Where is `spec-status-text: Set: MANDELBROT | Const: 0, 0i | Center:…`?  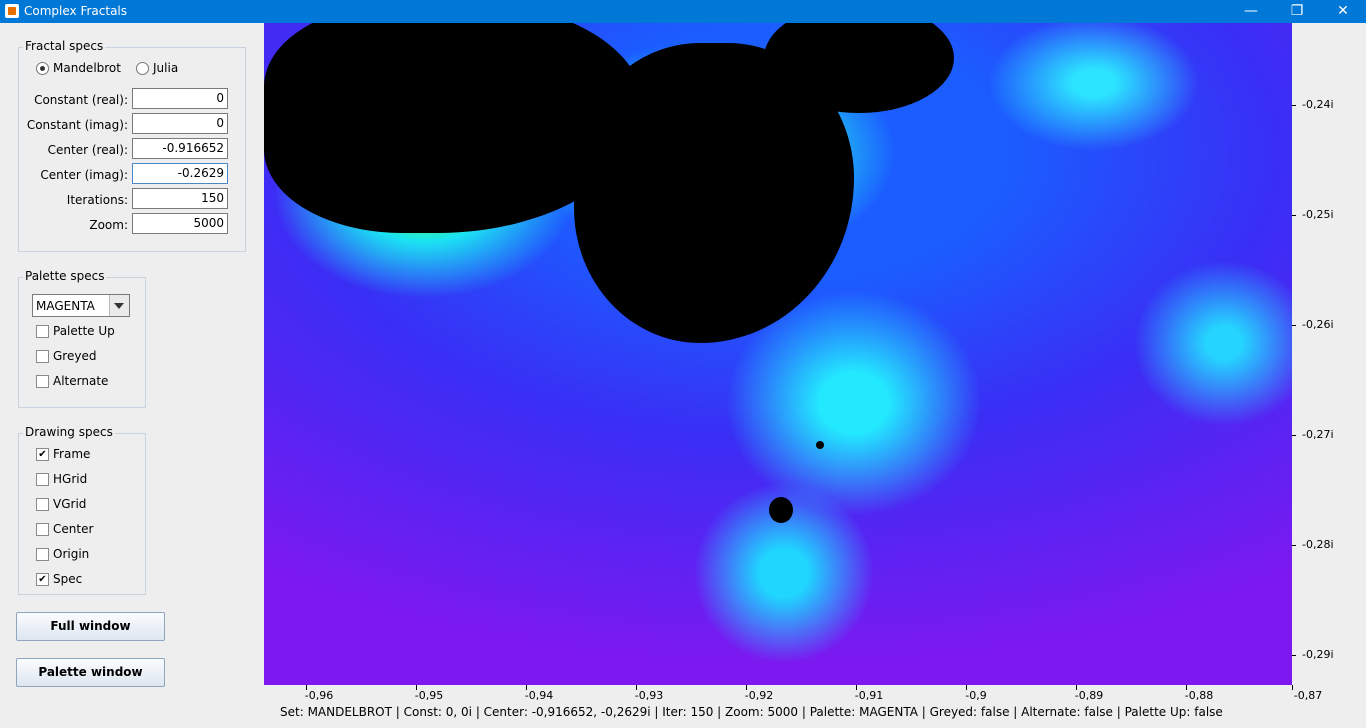
spec-status-text: Set: MANDELBROT | Const: 0, 0i | Center:… is located at coordinates (751, 712).